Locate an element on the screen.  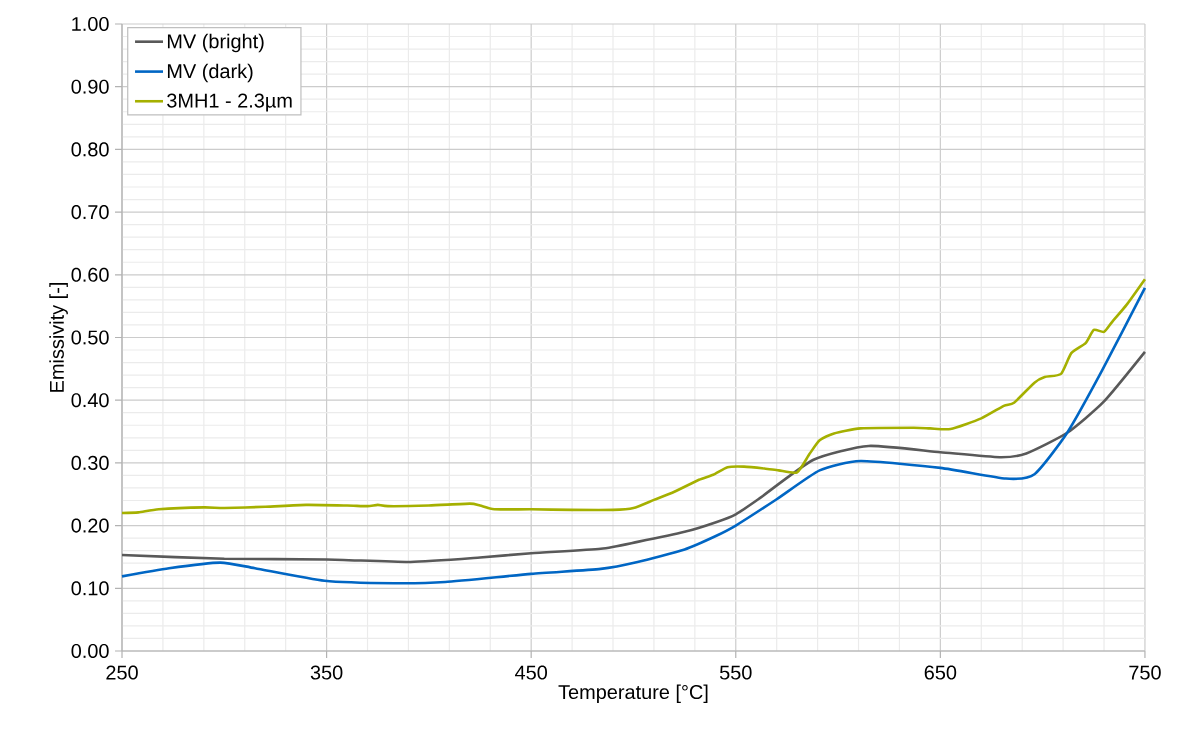
y-tick-label: 0.50 is located at coordinates (90, 337).